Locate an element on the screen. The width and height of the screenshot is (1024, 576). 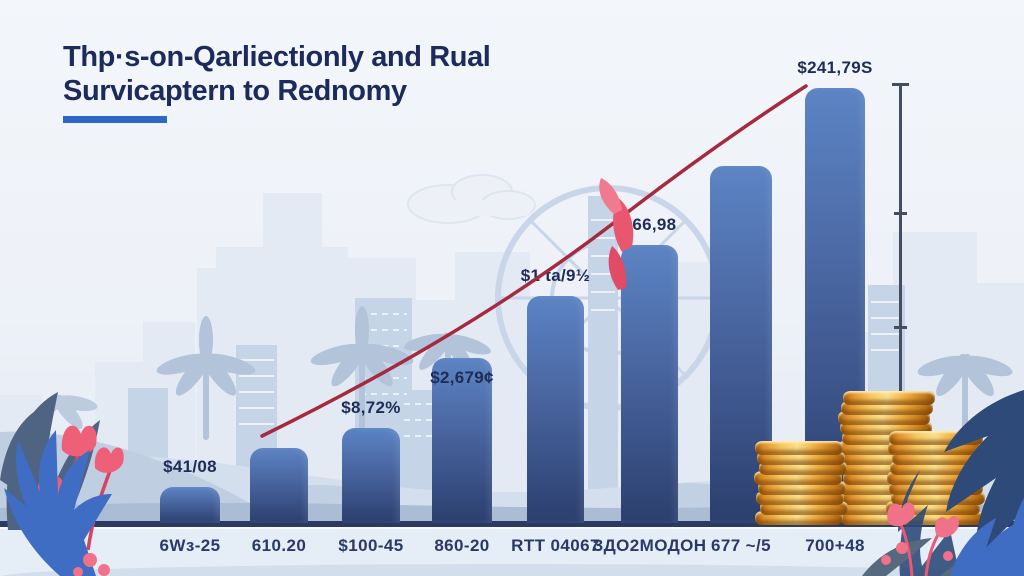
measure-line is located at coordinates (900, 262).